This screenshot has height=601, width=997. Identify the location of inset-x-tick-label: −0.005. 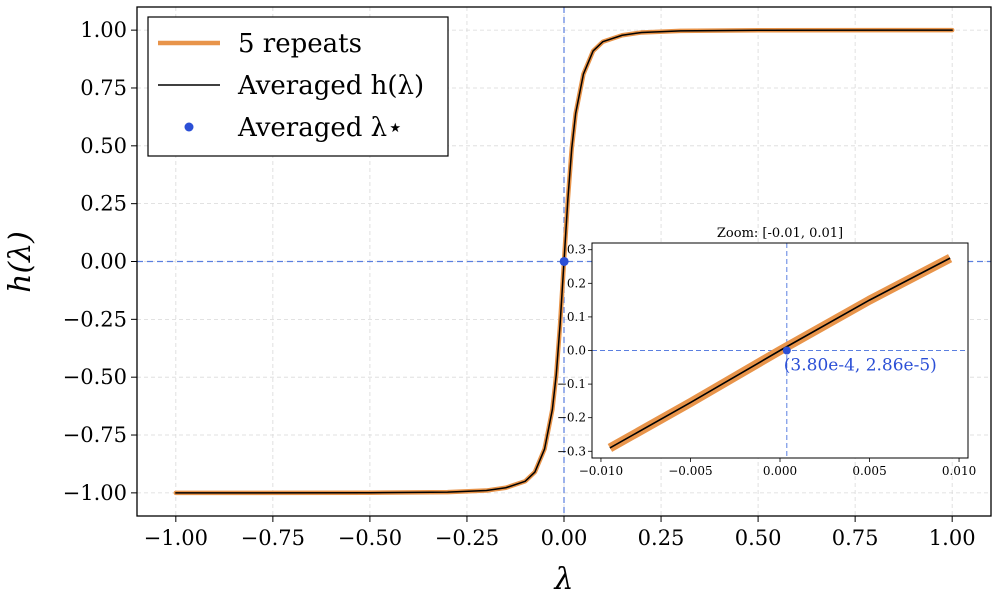
(690, 471).